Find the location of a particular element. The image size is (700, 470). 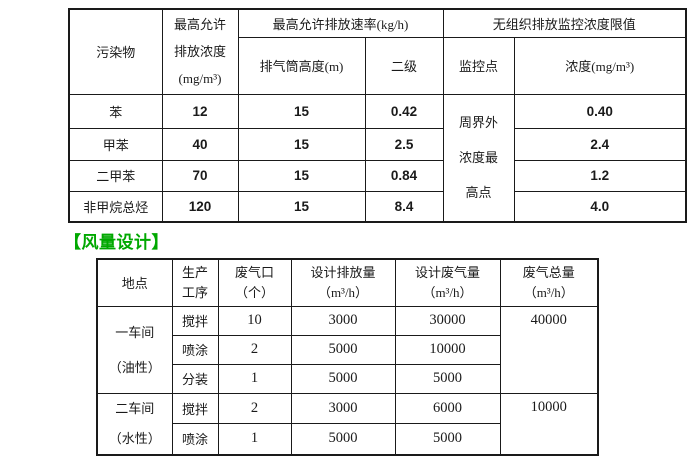

table-row: 喷涂 2 5000 10000 is located at coordinates (347, 349).